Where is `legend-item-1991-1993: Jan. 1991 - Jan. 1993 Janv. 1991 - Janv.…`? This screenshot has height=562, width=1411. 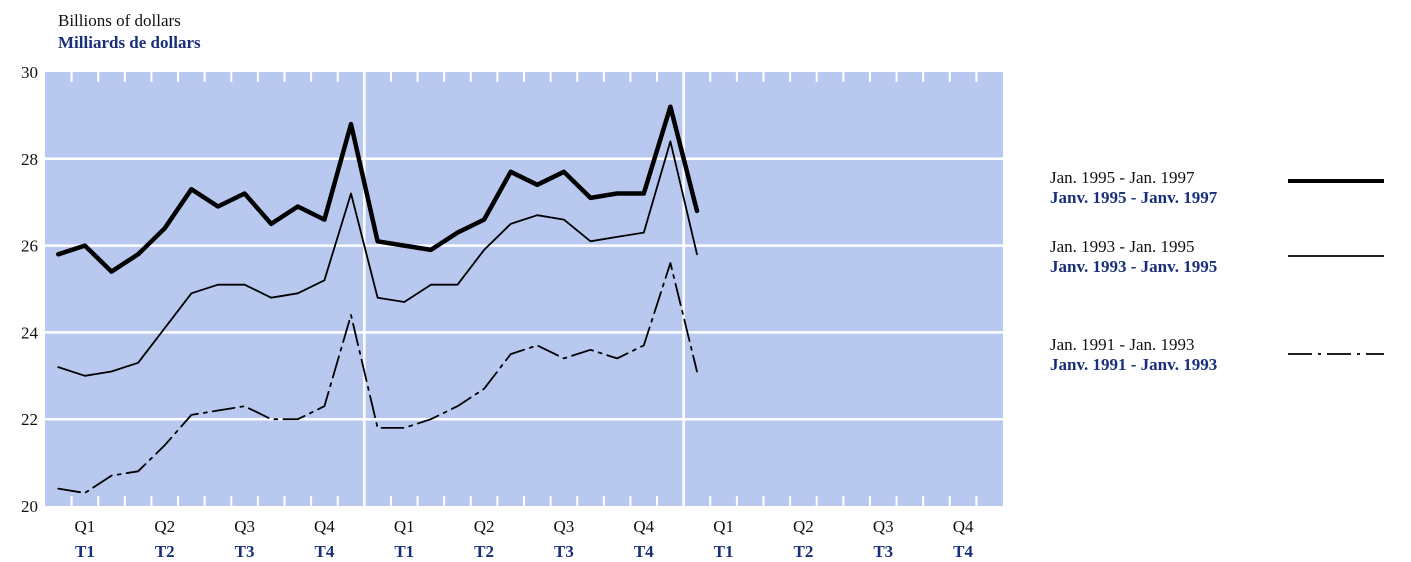 legend-item-1991-1993: Jan. 1991 - Jan. 1993 Janv. 1991 - Janv.… is located at coordinates (1133, 355).